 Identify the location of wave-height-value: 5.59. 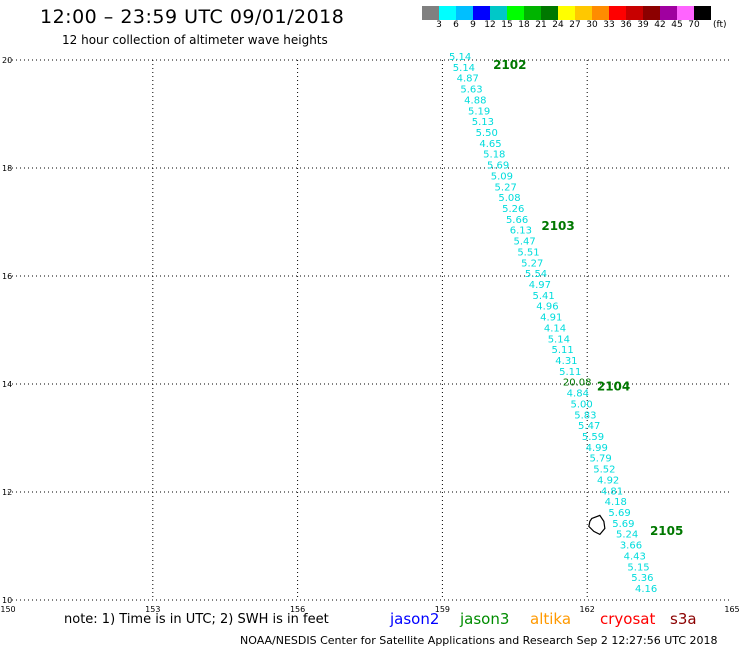
(593, 437).